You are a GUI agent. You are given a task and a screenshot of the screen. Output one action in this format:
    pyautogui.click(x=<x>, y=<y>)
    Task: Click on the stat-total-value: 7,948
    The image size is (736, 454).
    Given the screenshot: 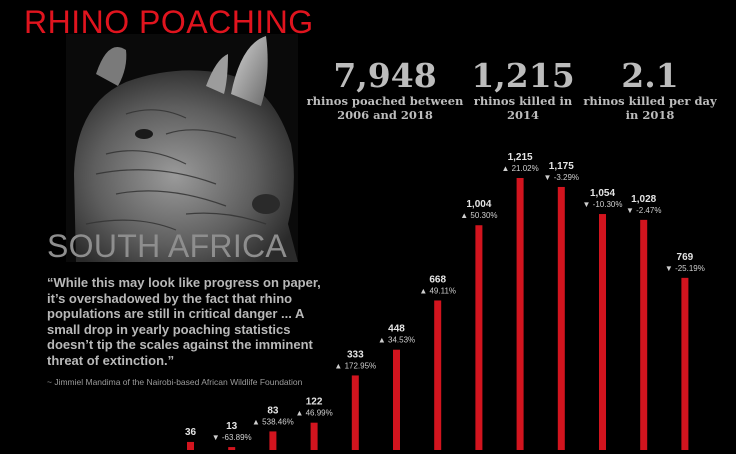 What is the action you would take?
    pyautogui.click(x=385, y=75)
    